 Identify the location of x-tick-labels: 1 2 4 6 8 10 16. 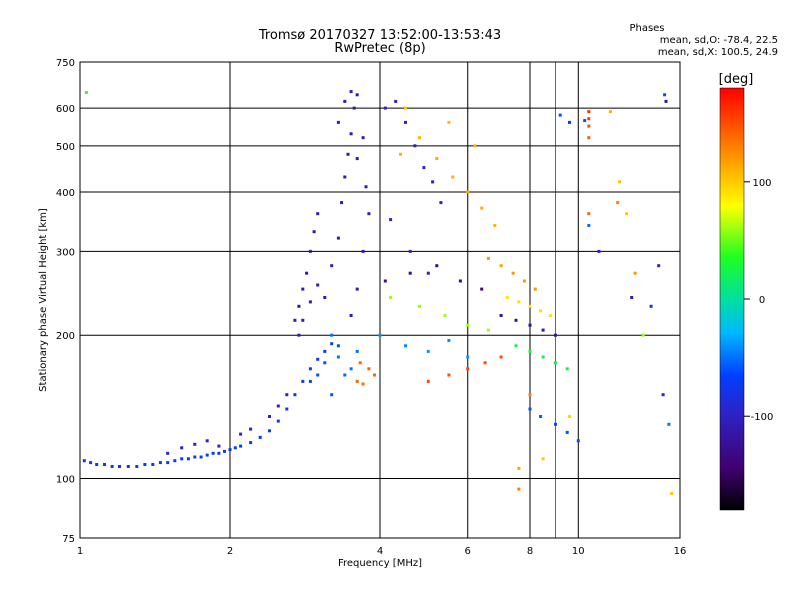
(382, 551).